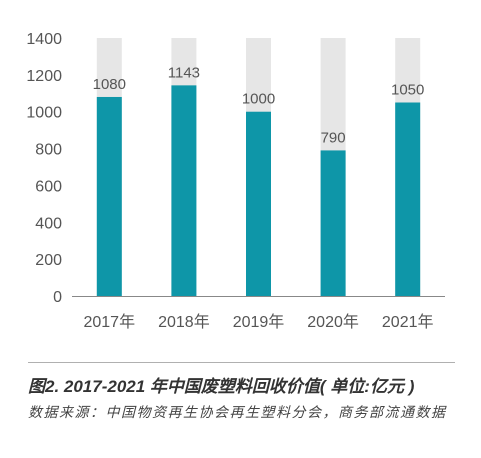 This screenshot has height=458, width=481. I want to click on caption-divider, so click(241, 362).